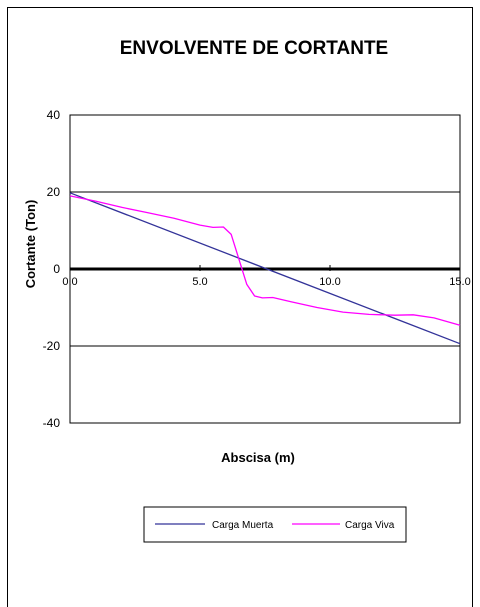 The height and width of the screenshot is (607, 480). Describe the element at coordinates (243, 525) in the screenshot. I see `legend-label-1: Carga Muerta` at that location.